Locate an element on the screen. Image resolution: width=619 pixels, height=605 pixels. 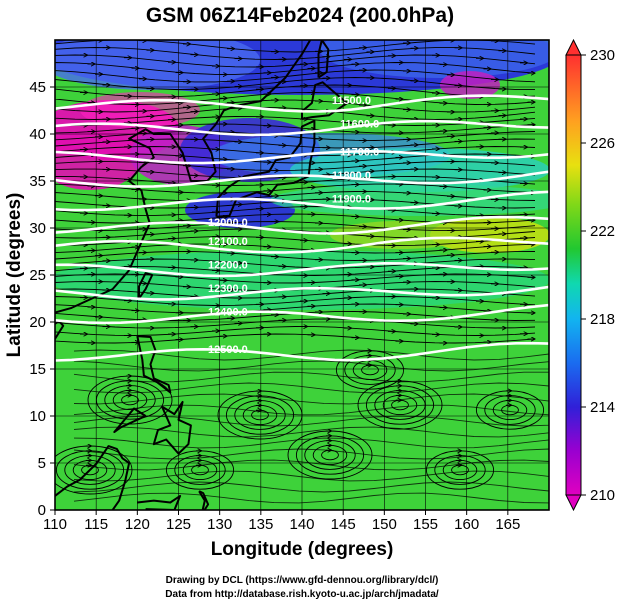
colorbar-tick-label: 230 is located at coordinates (602, 55).